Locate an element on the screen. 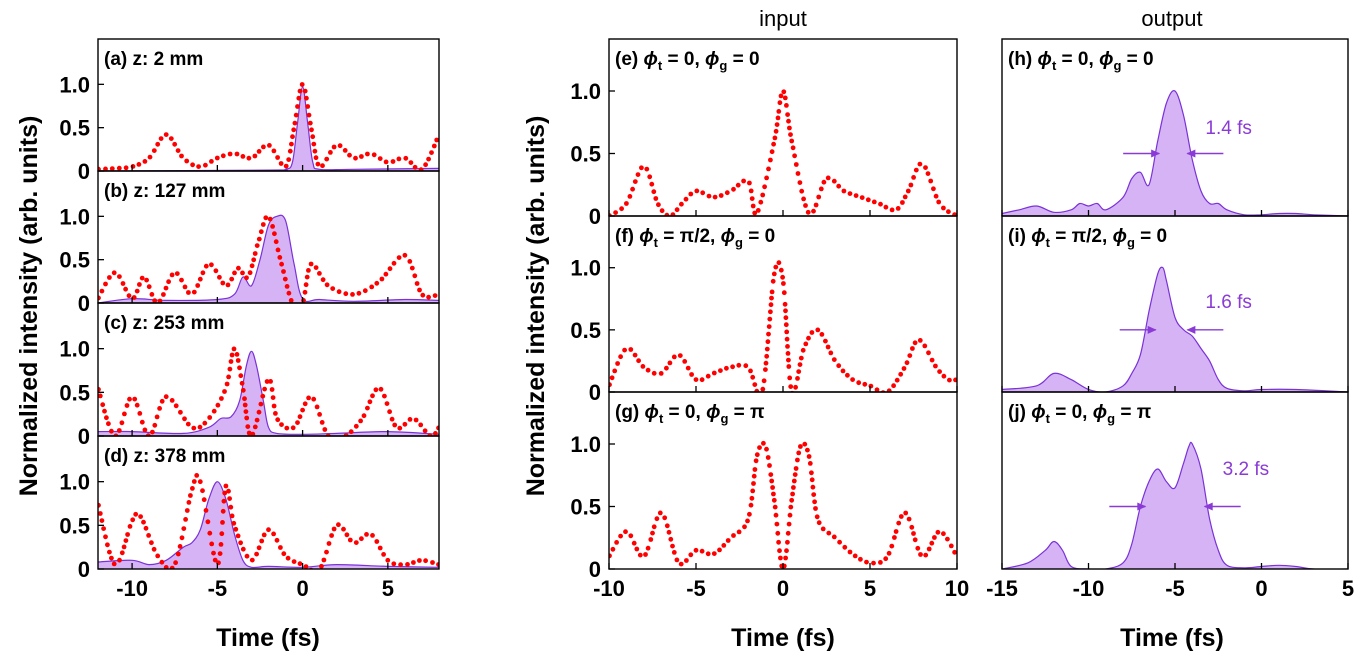 This screenshot has height=659, width=1371. panel-2-2: 3.2 fs(j) ϕt = 0, ϕg = π-15 -10 -5 0 5 is located at coordinates (1170, 496).